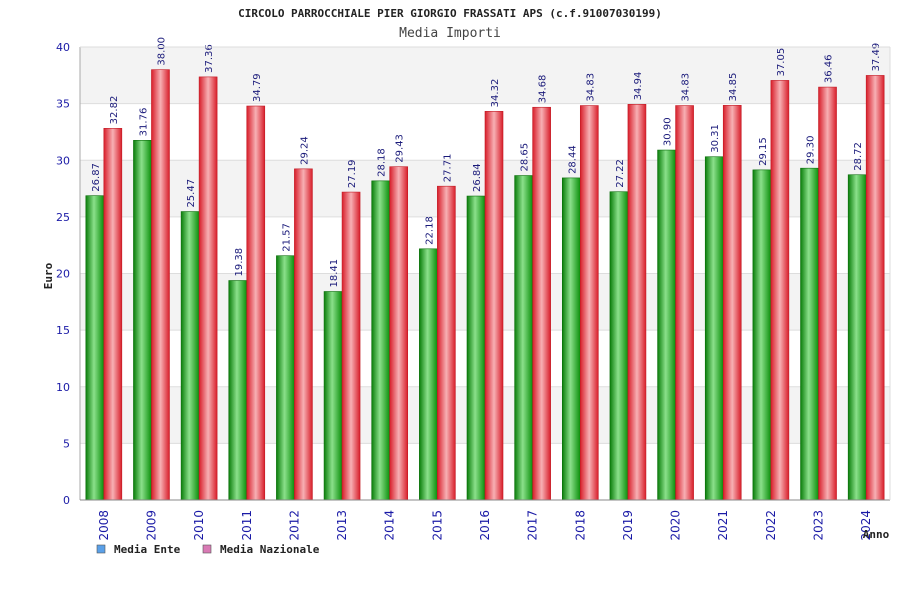 Image resolution: width=900 pixels, height=600 pixels. What do you see at coordinates (429, 230) in the screenshot?
I see `value-label-media-ente: 22.18` at bounding box center [429, 230].